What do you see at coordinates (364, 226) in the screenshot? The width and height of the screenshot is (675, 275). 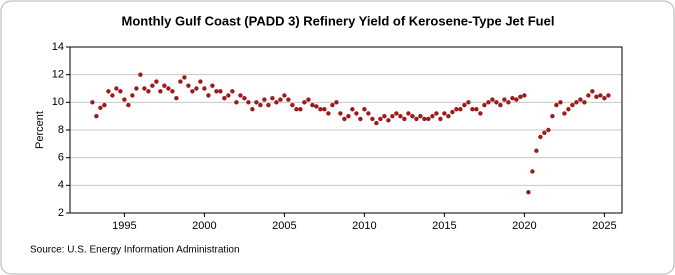 I see `x-tick-label: 2010` at bounding box center [364, 226].